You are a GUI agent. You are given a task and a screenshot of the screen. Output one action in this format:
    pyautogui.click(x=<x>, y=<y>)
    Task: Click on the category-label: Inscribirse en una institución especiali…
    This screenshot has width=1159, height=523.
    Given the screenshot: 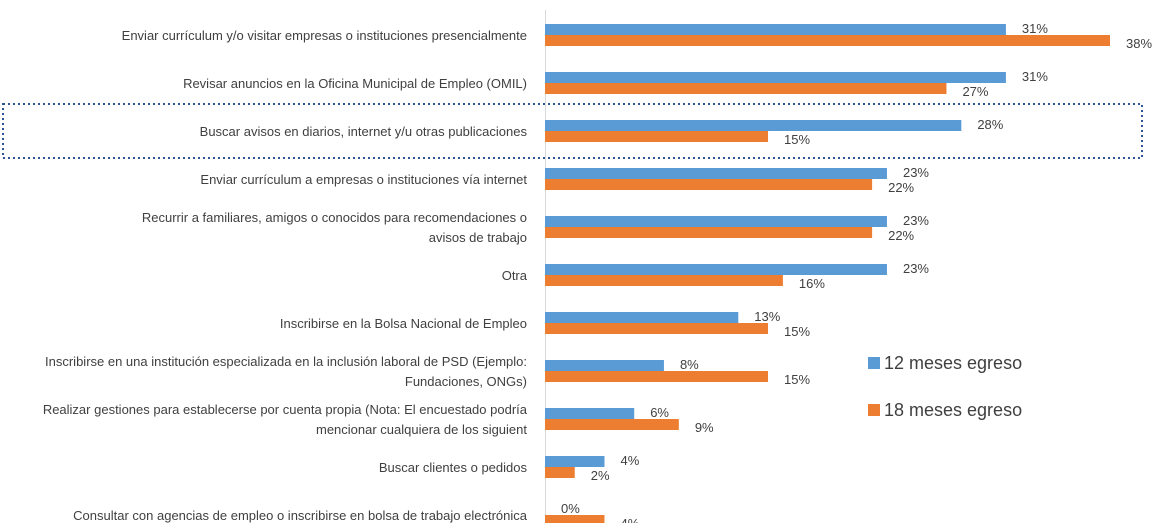 What is the action you would take?
    pyautogui.click(x=286, y=371)
    